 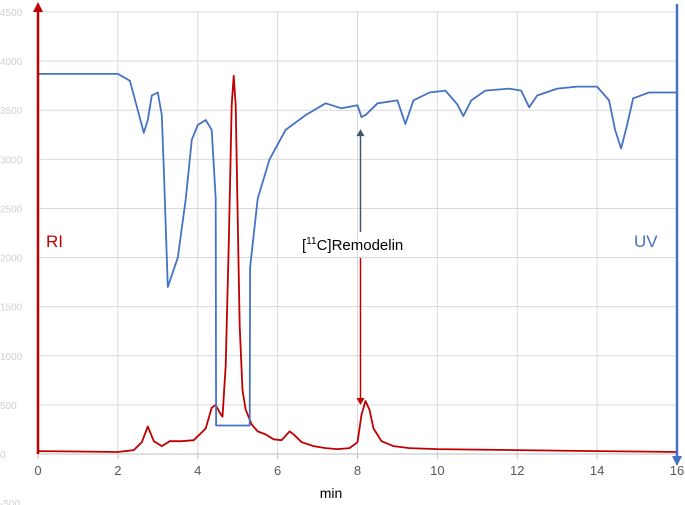 What do you see at coordinates (11, 62) in the screenshot?
I see `y-tick-label: 4000` at bounding box center [11, 62].